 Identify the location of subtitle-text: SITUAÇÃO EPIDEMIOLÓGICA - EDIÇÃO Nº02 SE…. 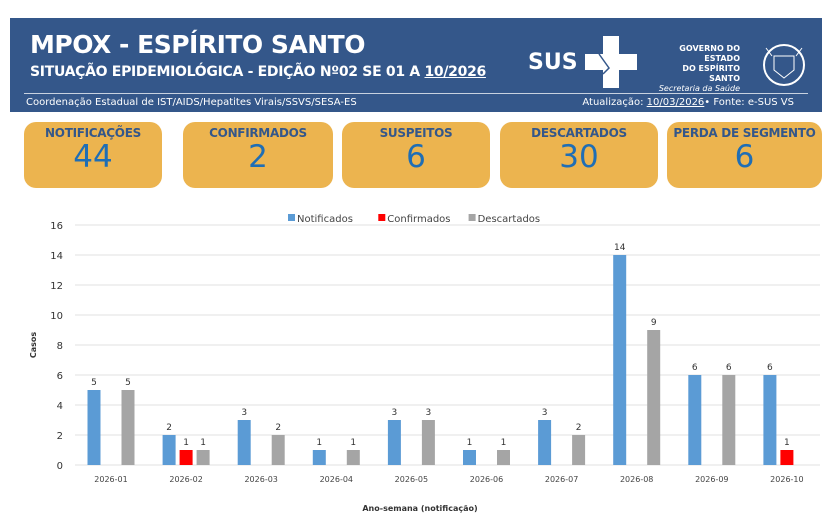
(227, 72).